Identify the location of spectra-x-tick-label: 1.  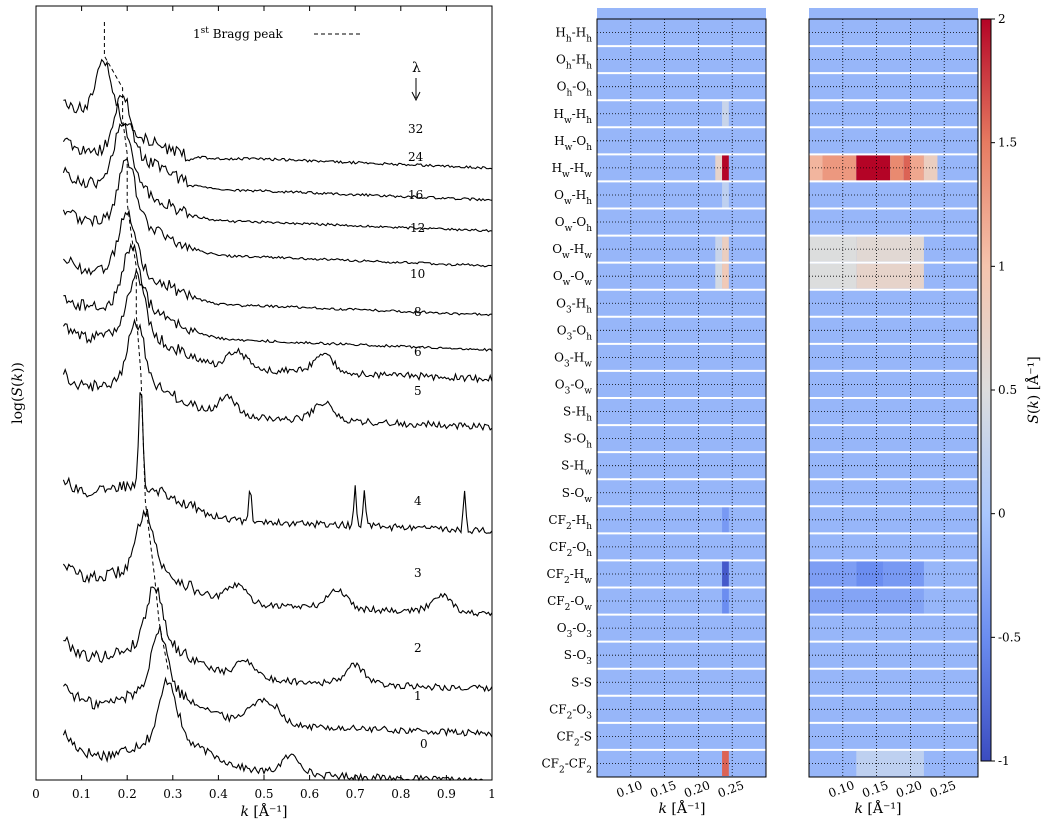
(492, 794).